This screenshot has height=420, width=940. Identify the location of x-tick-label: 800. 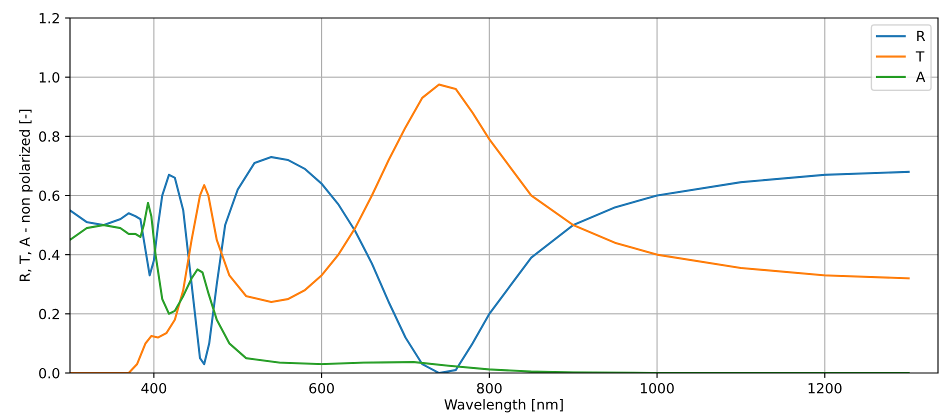
(489, 388).